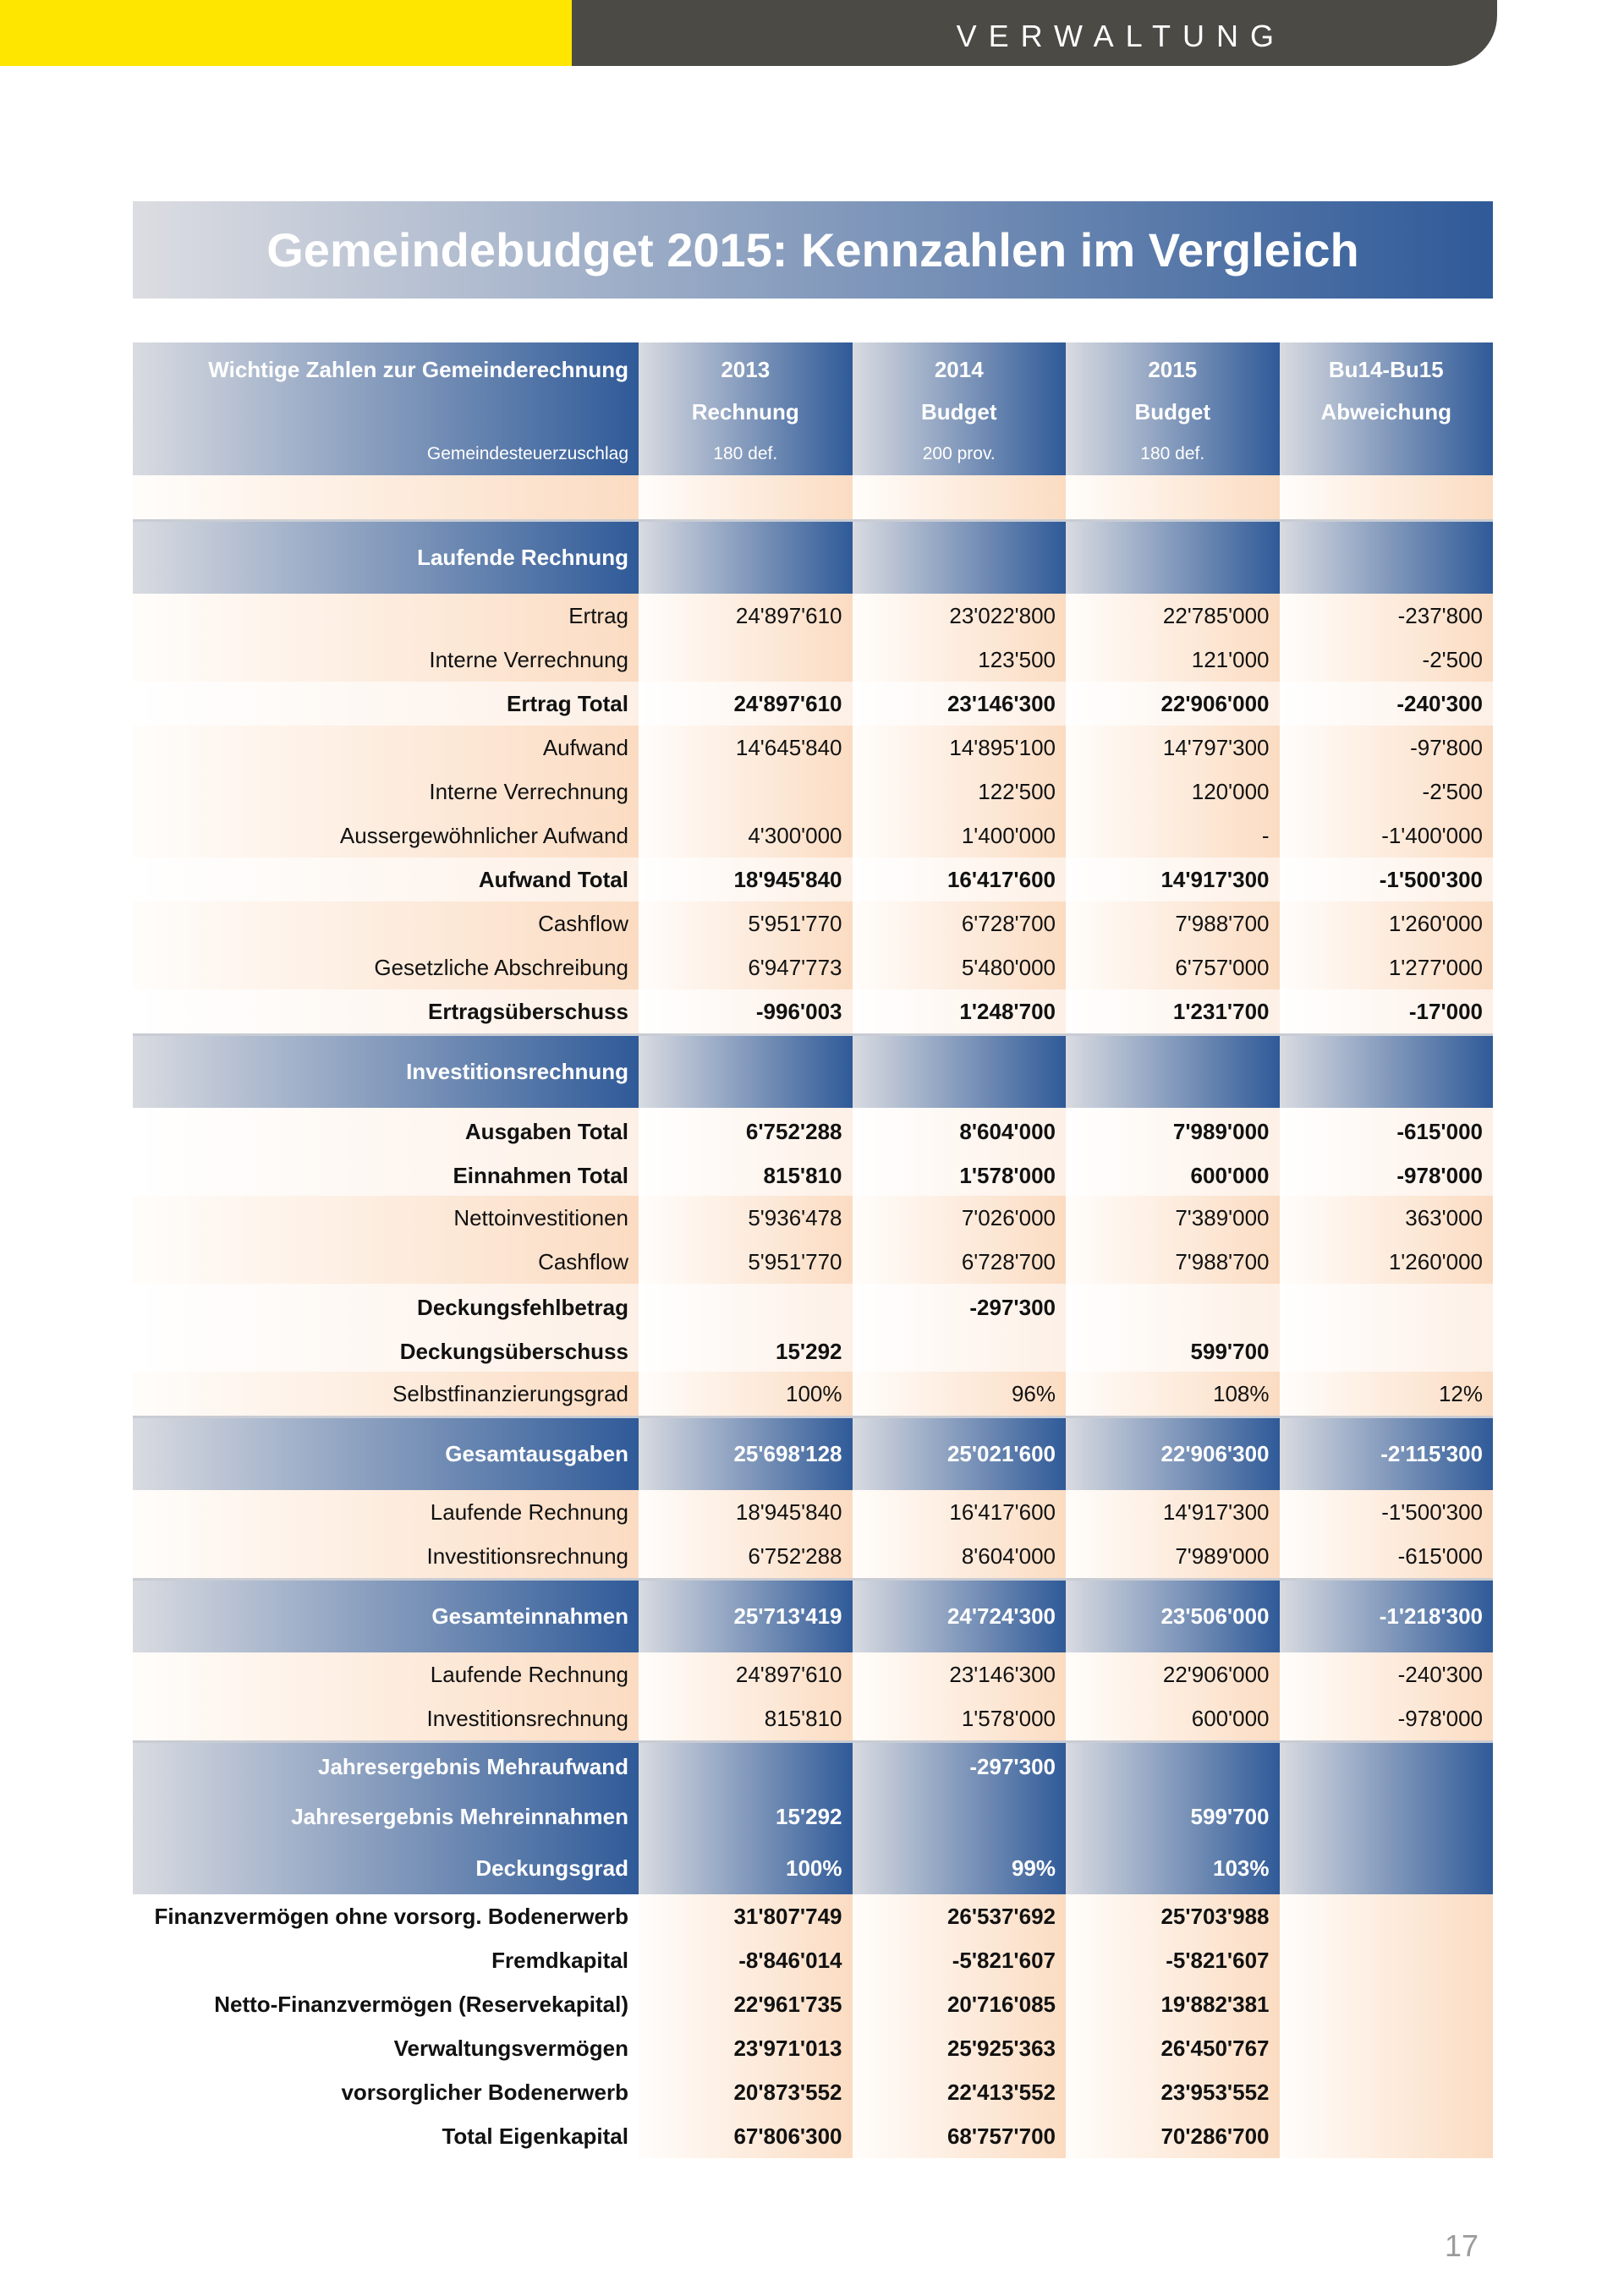  I want to click on value-cell: 26'450'767, so click(1173, 2048).